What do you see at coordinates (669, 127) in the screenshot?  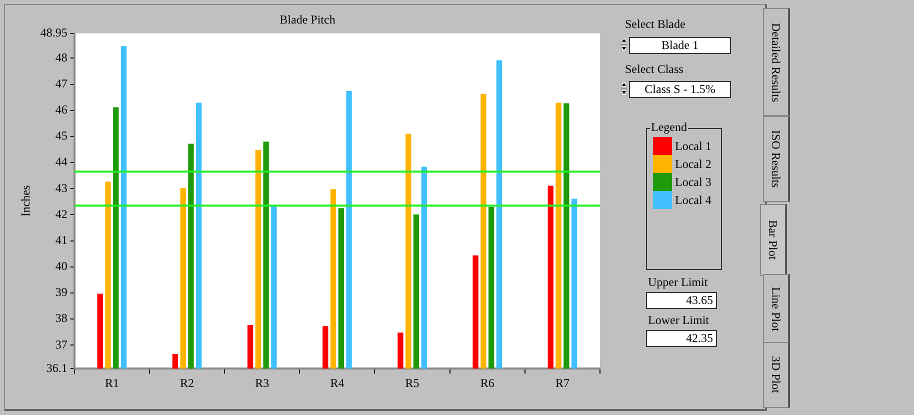 I see `legend-title: Legend` at bounding box center [669, 127].